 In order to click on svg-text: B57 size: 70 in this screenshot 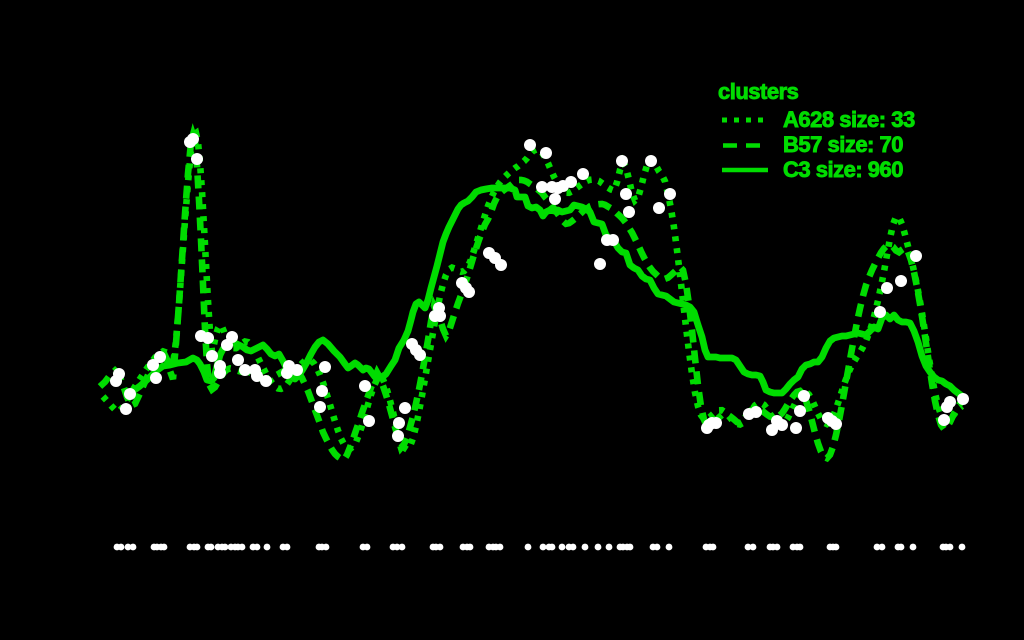, I will do `click(843, 144)`.